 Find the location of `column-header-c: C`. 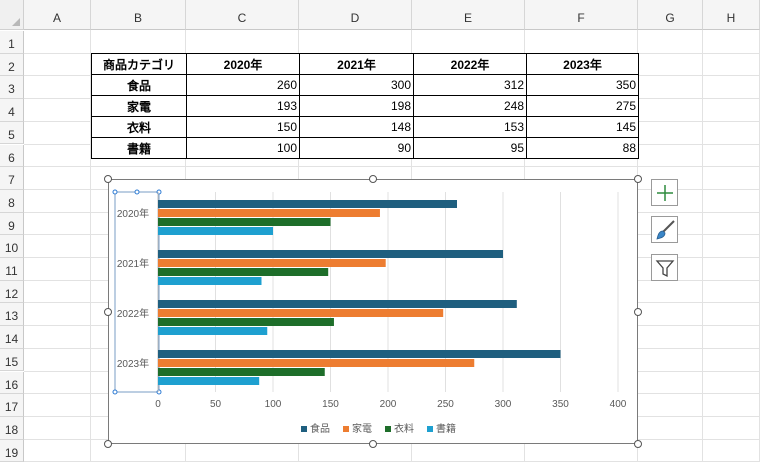

column-header-c: C is located at coordinates (242, 15).